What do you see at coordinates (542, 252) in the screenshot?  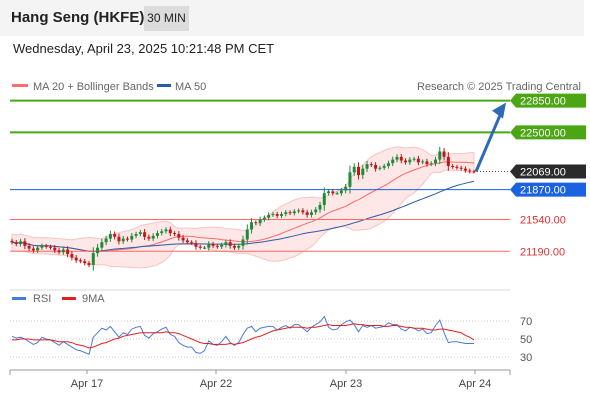 I see `level-label-support: 21190.00` at bounding box center [542, 252].